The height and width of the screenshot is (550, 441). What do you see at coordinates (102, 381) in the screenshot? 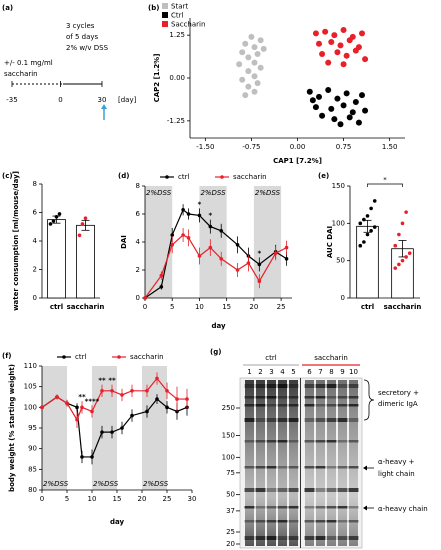
I see `significance: **` at bounding box center [102, 381].